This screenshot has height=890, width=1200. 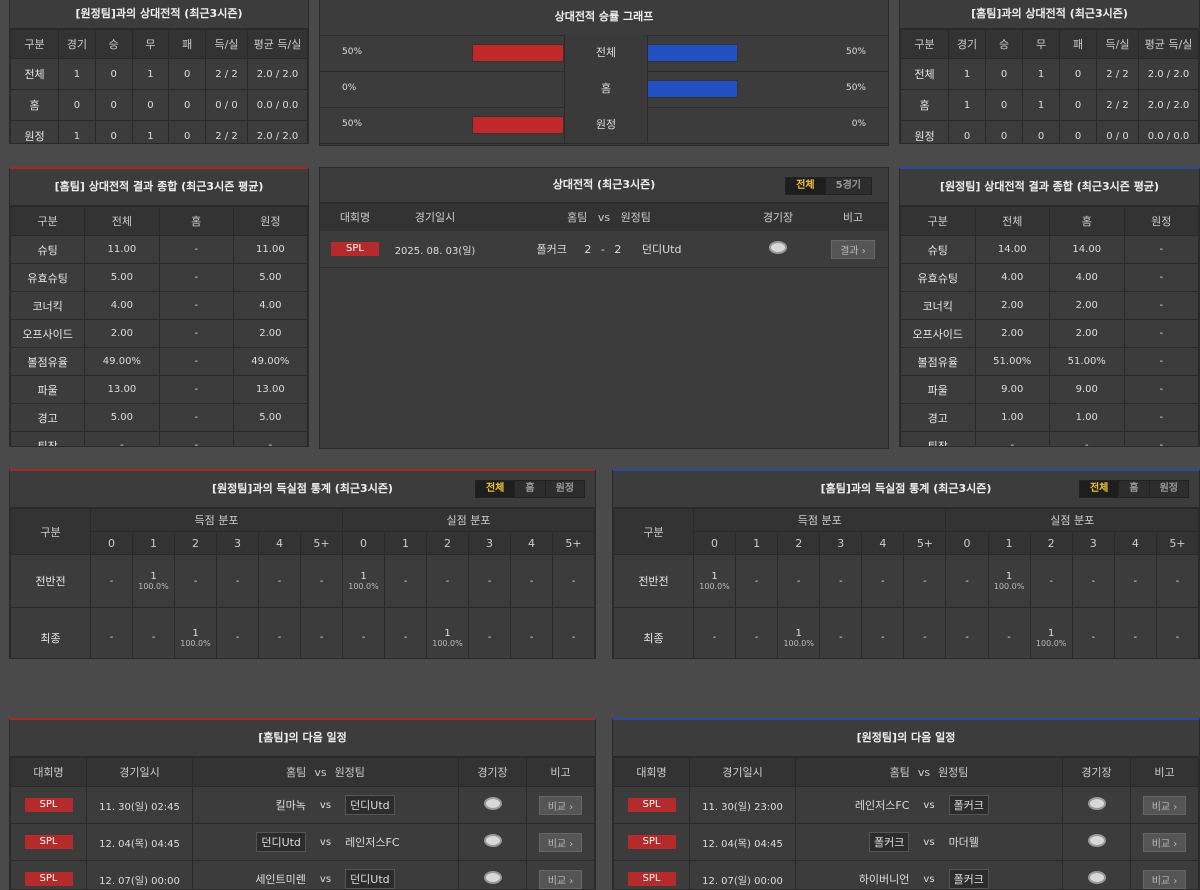 I want to click on bucket-header: 1, so click(x=405, y=543).